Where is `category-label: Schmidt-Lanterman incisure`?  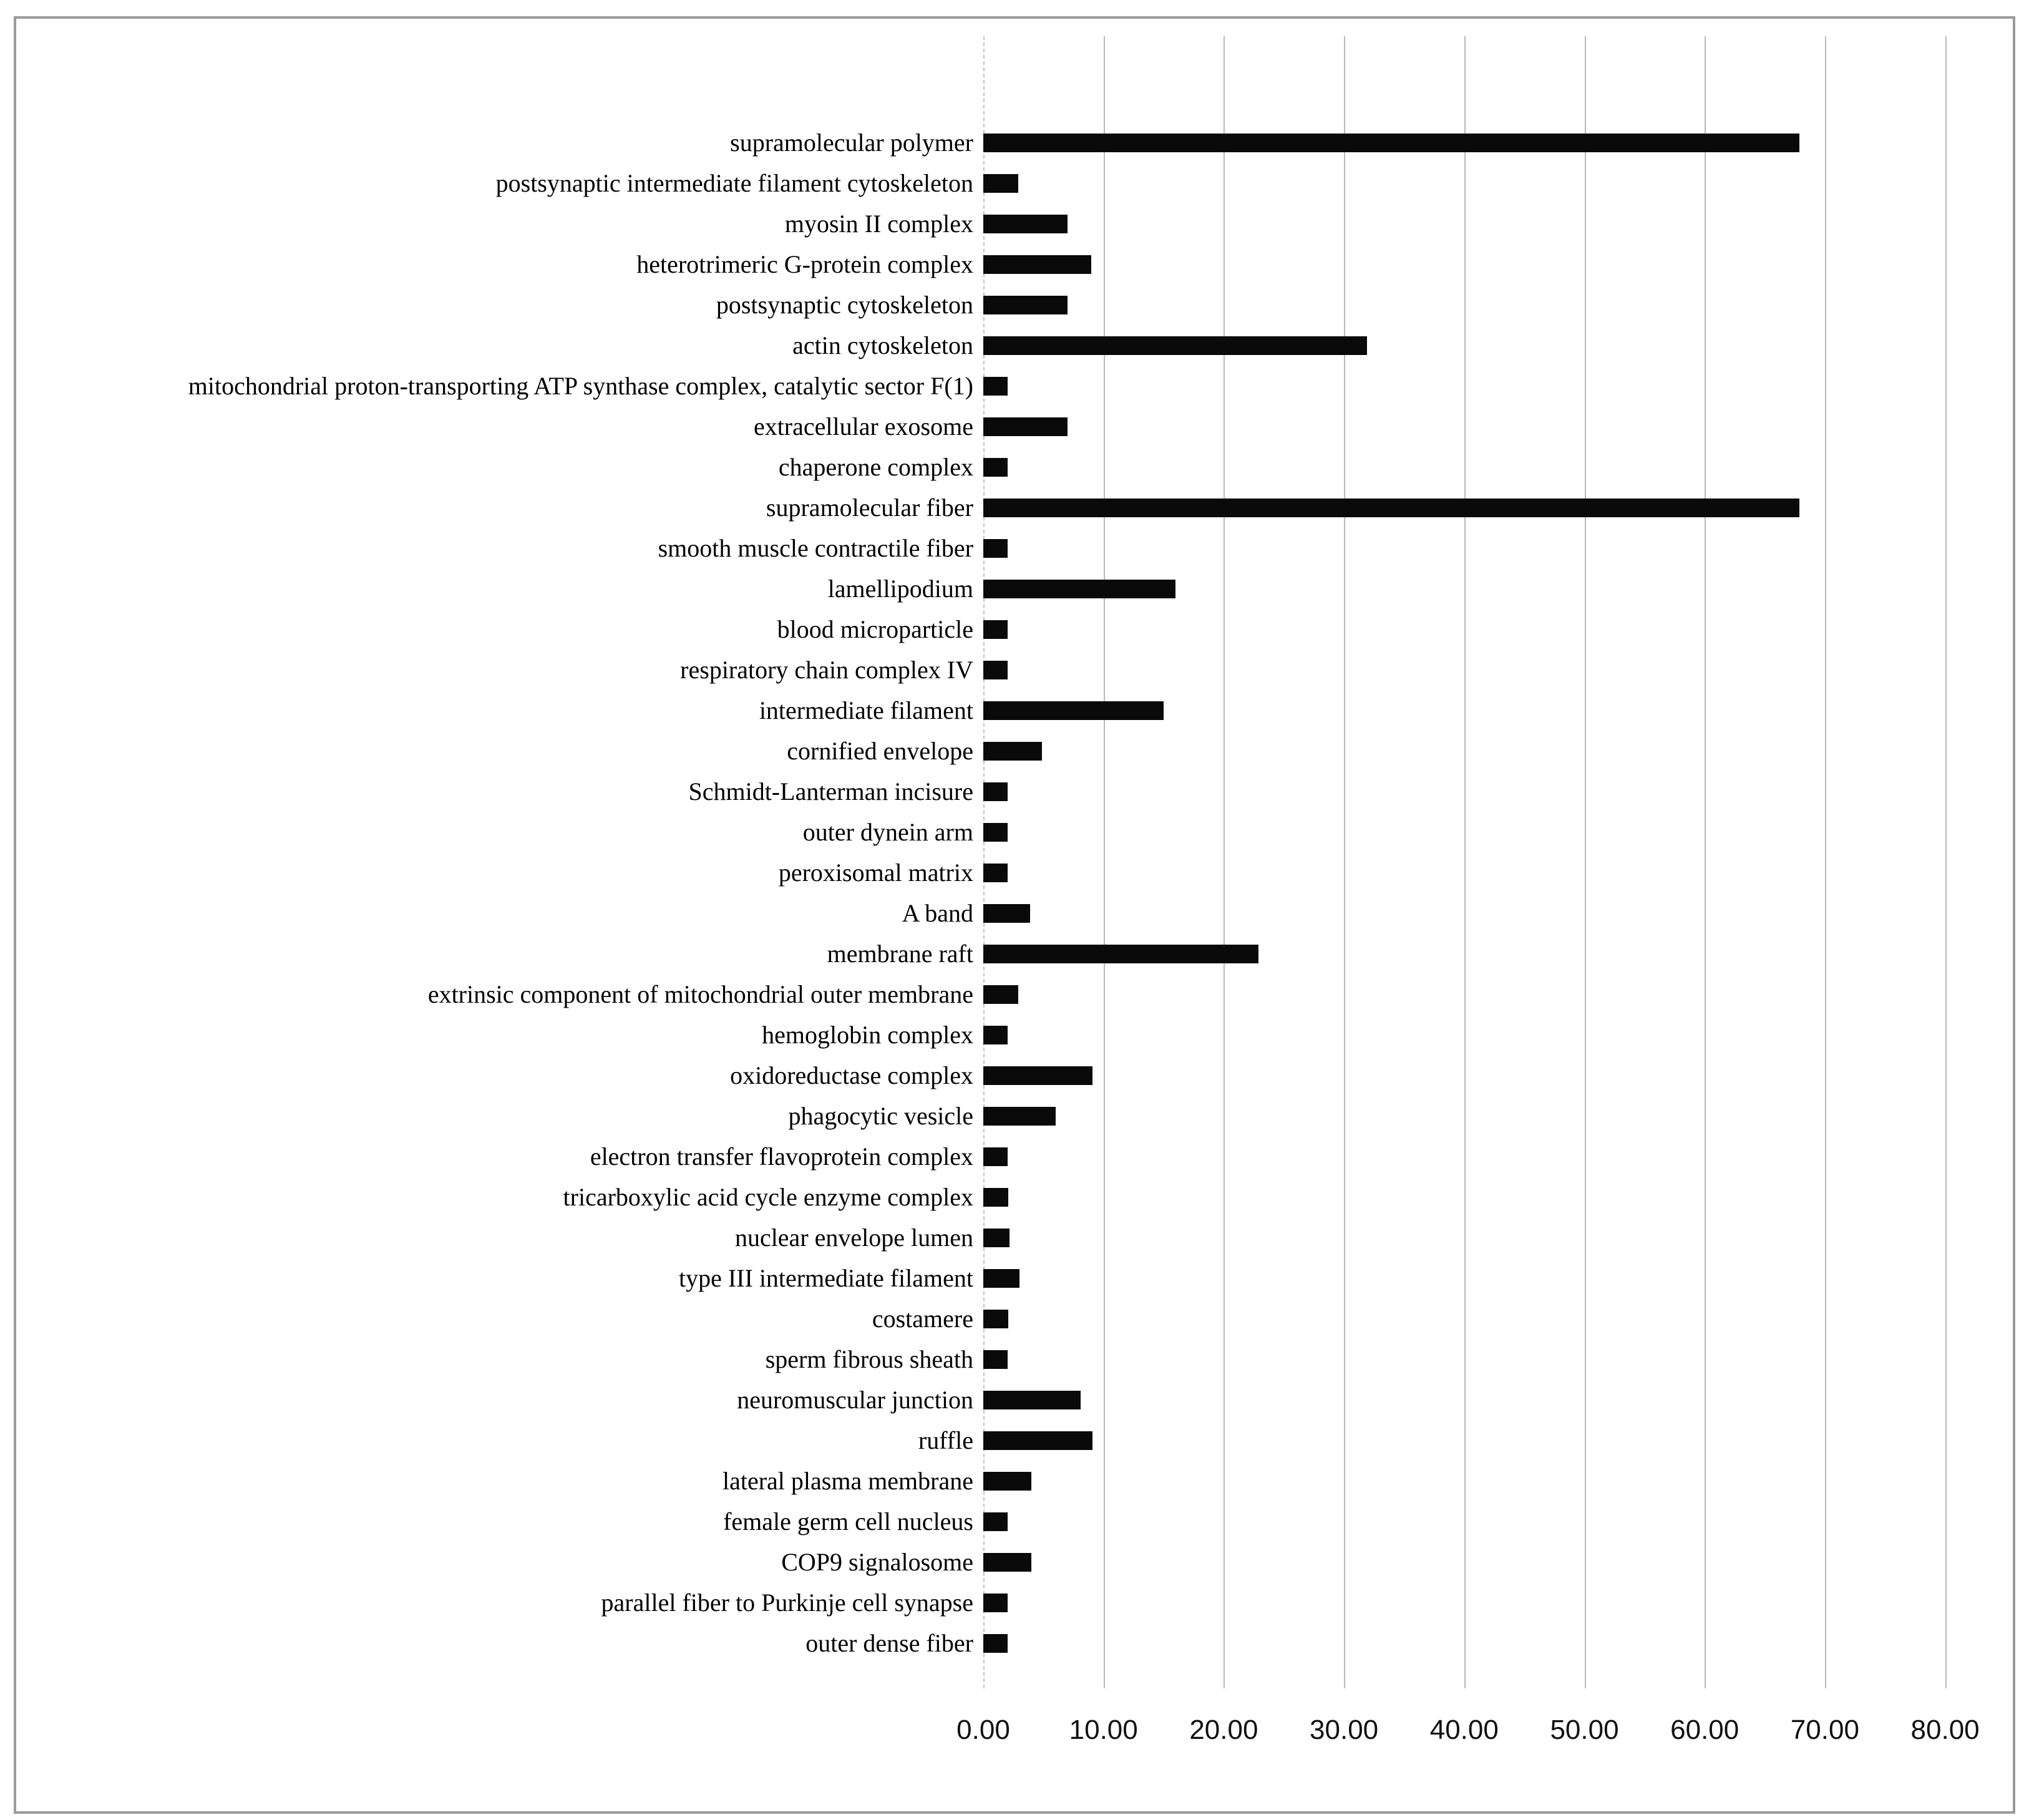
category-label: Schmidt-Lanterman incisure is located at coordinates (830, 791).